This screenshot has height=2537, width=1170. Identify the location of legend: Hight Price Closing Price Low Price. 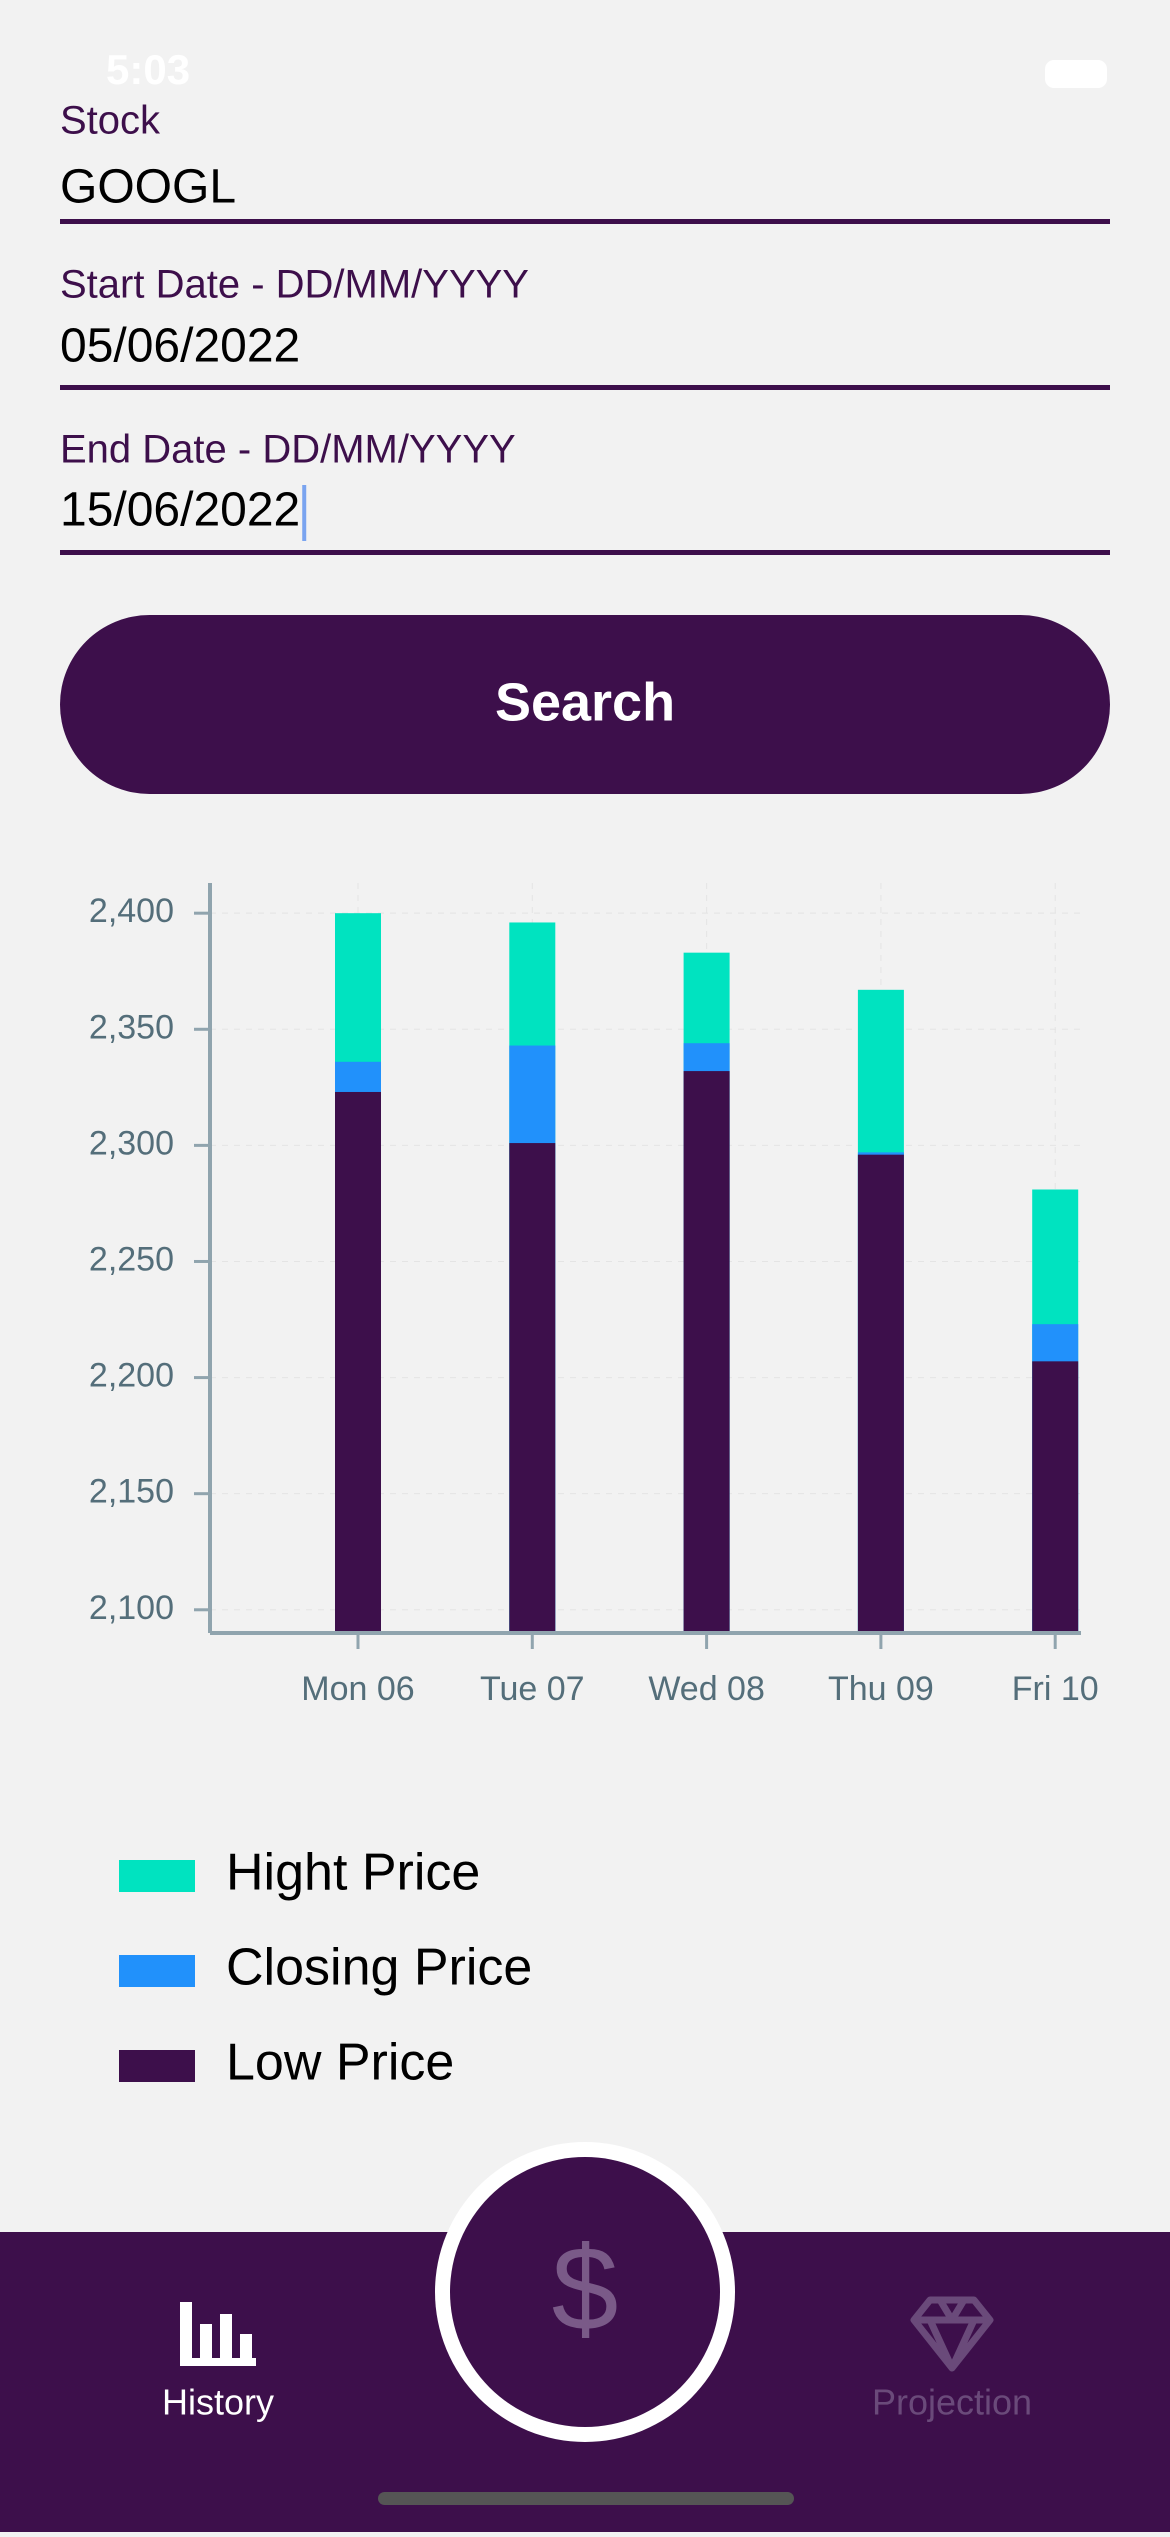
(325, 1968).